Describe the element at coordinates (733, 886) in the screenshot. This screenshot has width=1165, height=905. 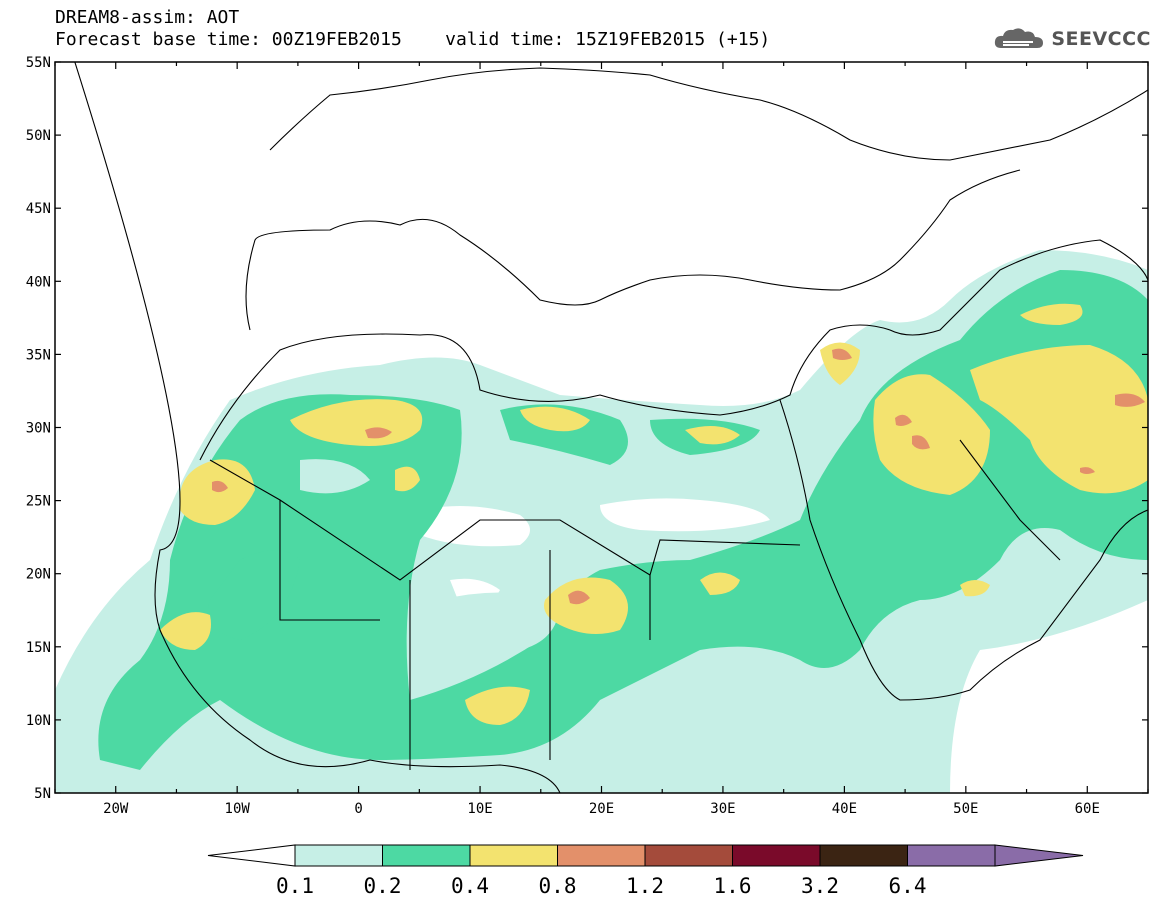
I see `colorbar-label: 1.6` at that location.